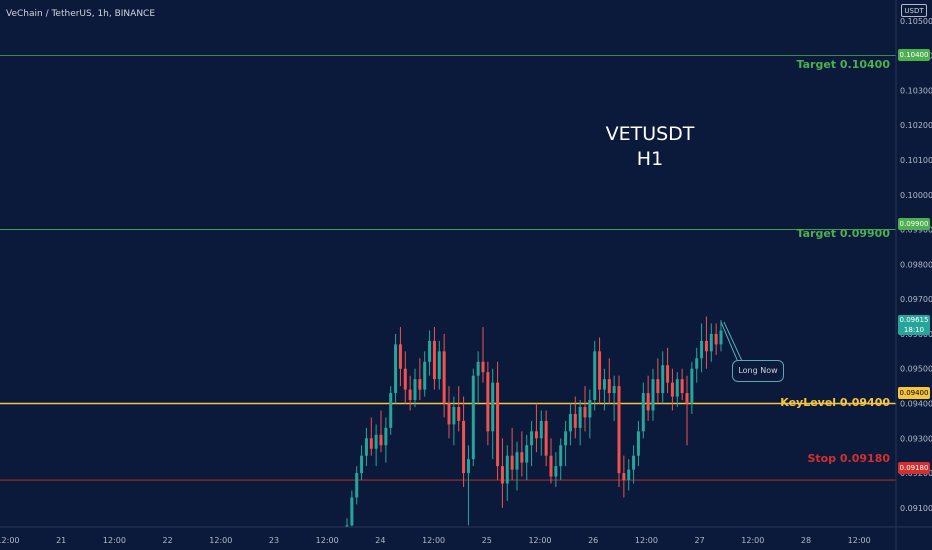 The height and width of the screenshot is (550, 932). What do you see at coordinates (593, 540) in the screenshot?
I see `time-tick-label: 26` at bounding box center [593, 540].